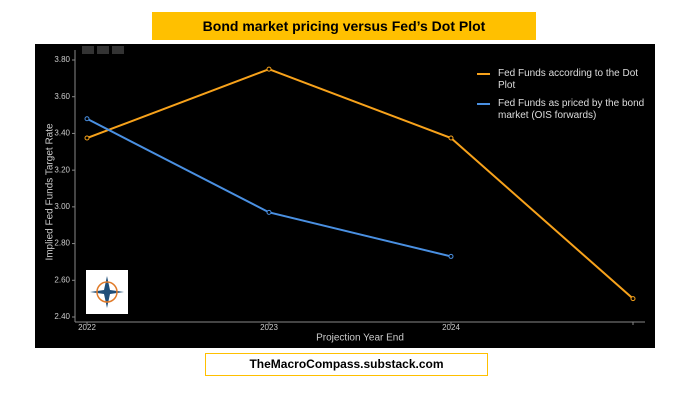 The width and height of the screenshot is (679, 400). What do you see at coordinates (346, 364) in the screenshot?
I see `footer: TheMacroCompass.substack.com` at bounding box center [346, 364].